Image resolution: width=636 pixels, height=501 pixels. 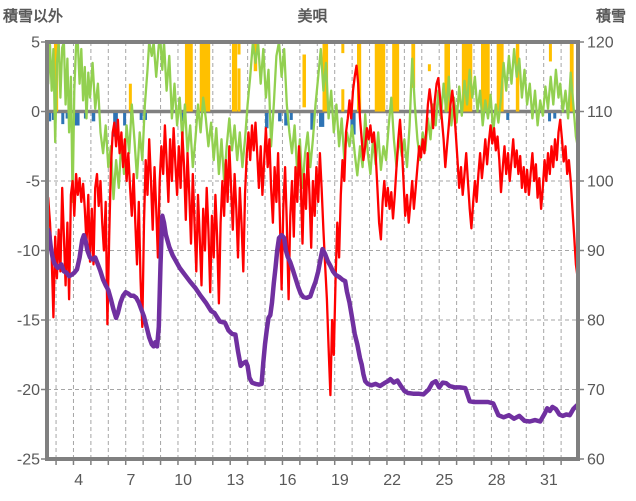 I want to click on left-axis-tick-label: 0, so click(x=35, y=112).